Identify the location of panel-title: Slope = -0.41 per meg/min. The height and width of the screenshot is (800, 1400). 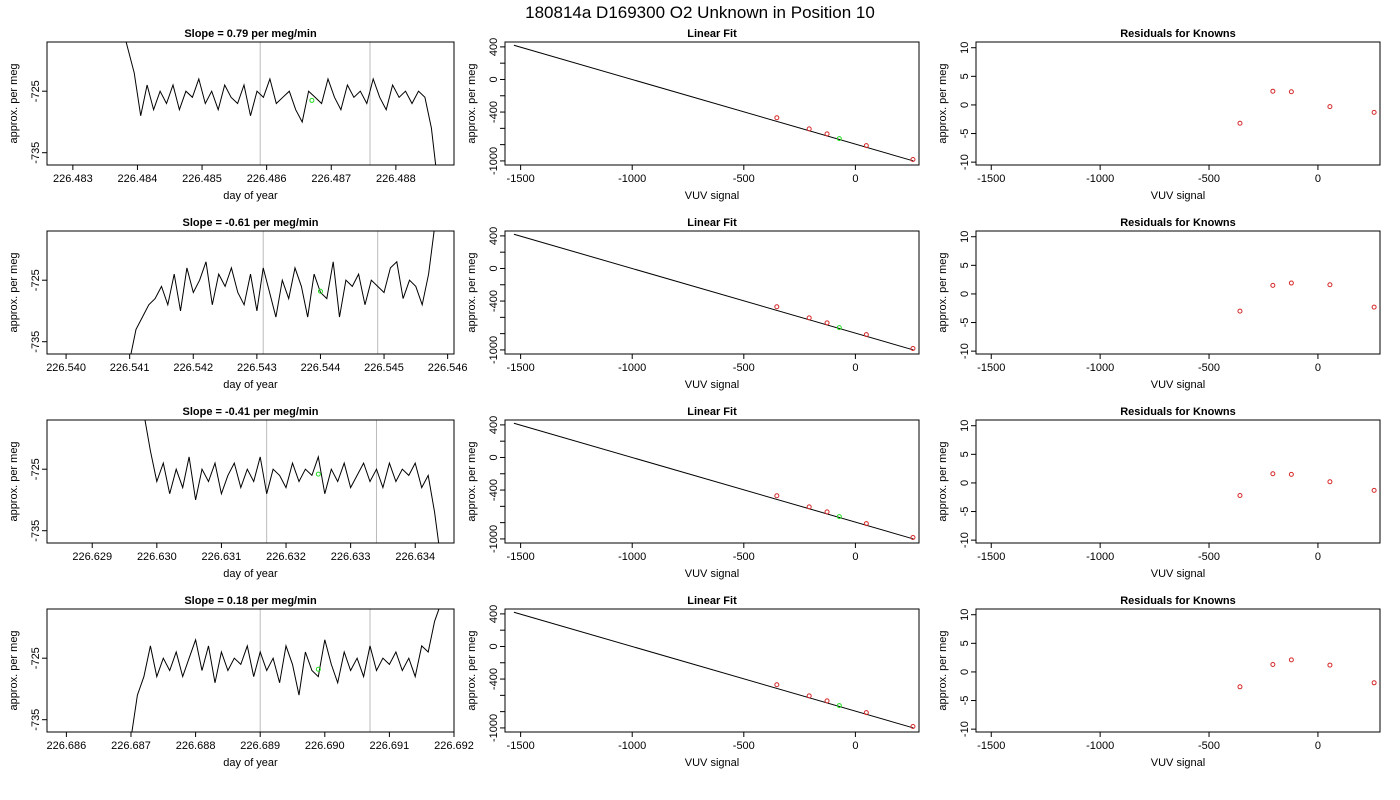
(250, 412).